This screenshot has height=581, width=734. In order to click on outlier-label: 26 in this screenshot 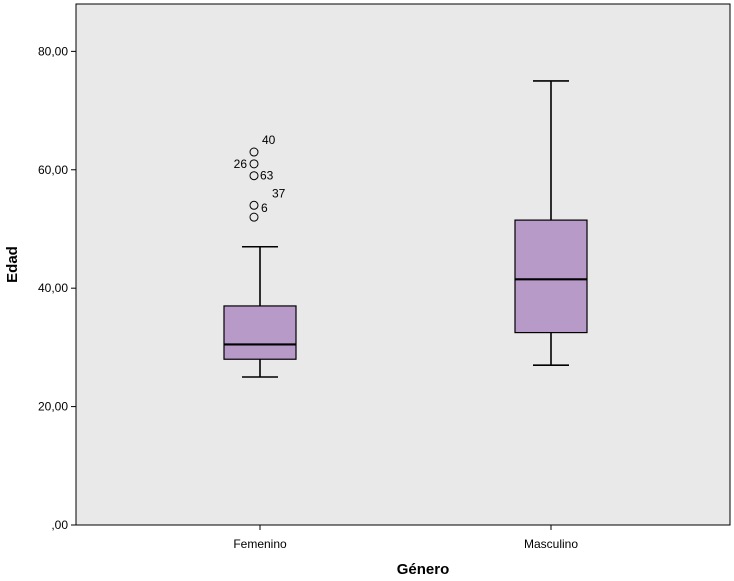, I will do `click(241, 164)`.